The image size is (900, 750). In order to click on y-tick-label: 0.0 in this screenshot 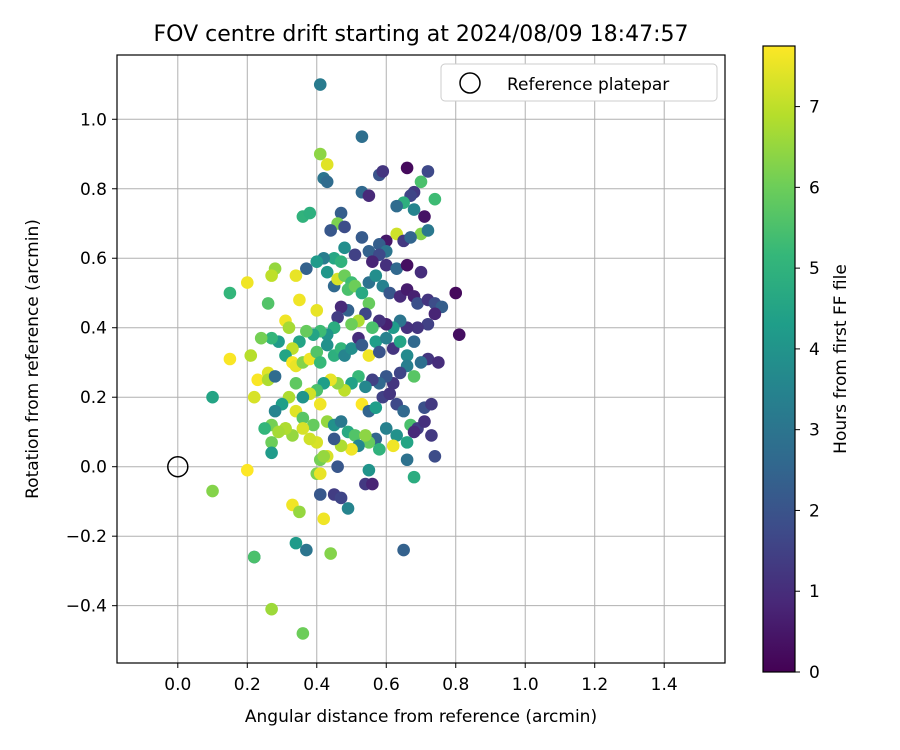, I will do `click(93, 468)`.